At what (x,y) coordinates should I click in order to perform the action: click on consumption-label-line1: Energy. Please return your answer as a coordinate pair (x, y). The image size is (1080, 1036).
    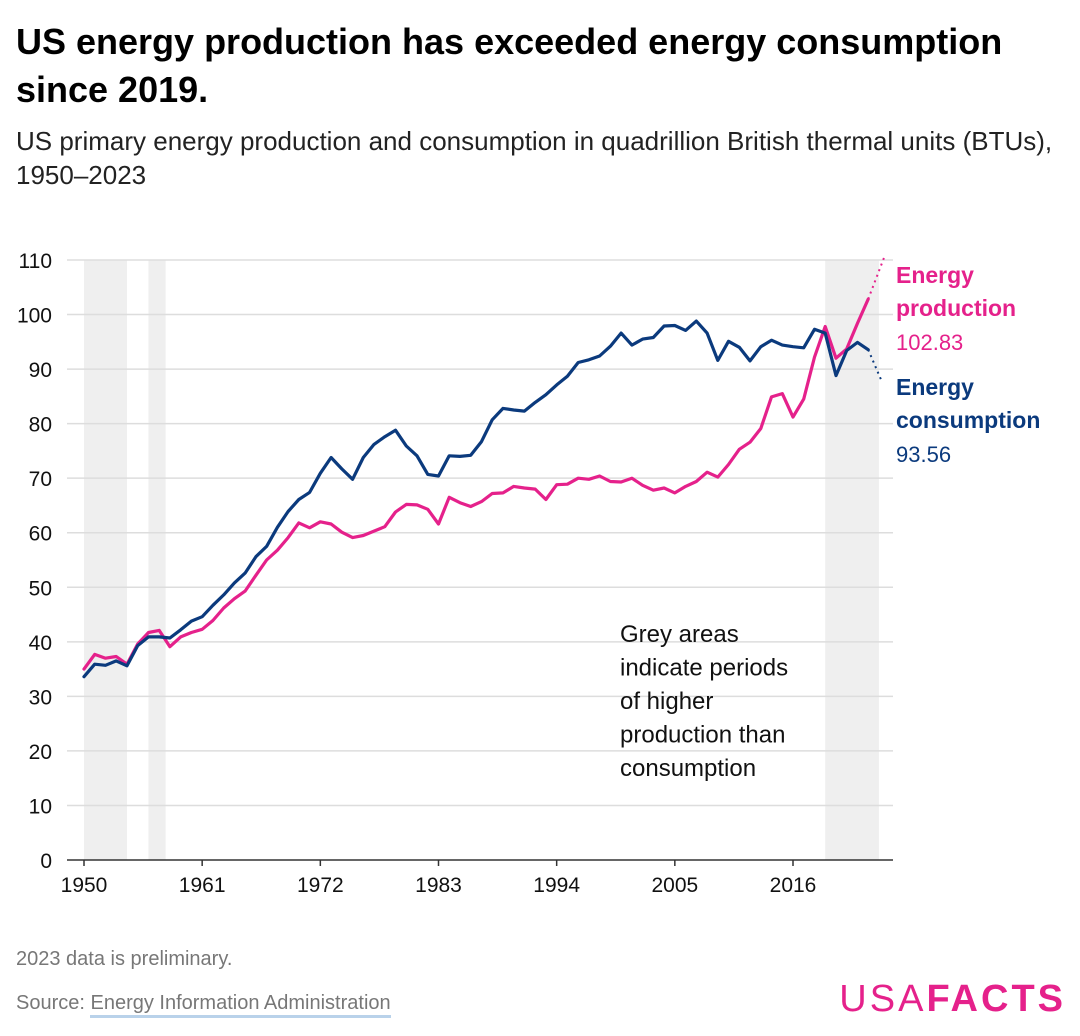
    Looking at the image, I should click on (935, 387).